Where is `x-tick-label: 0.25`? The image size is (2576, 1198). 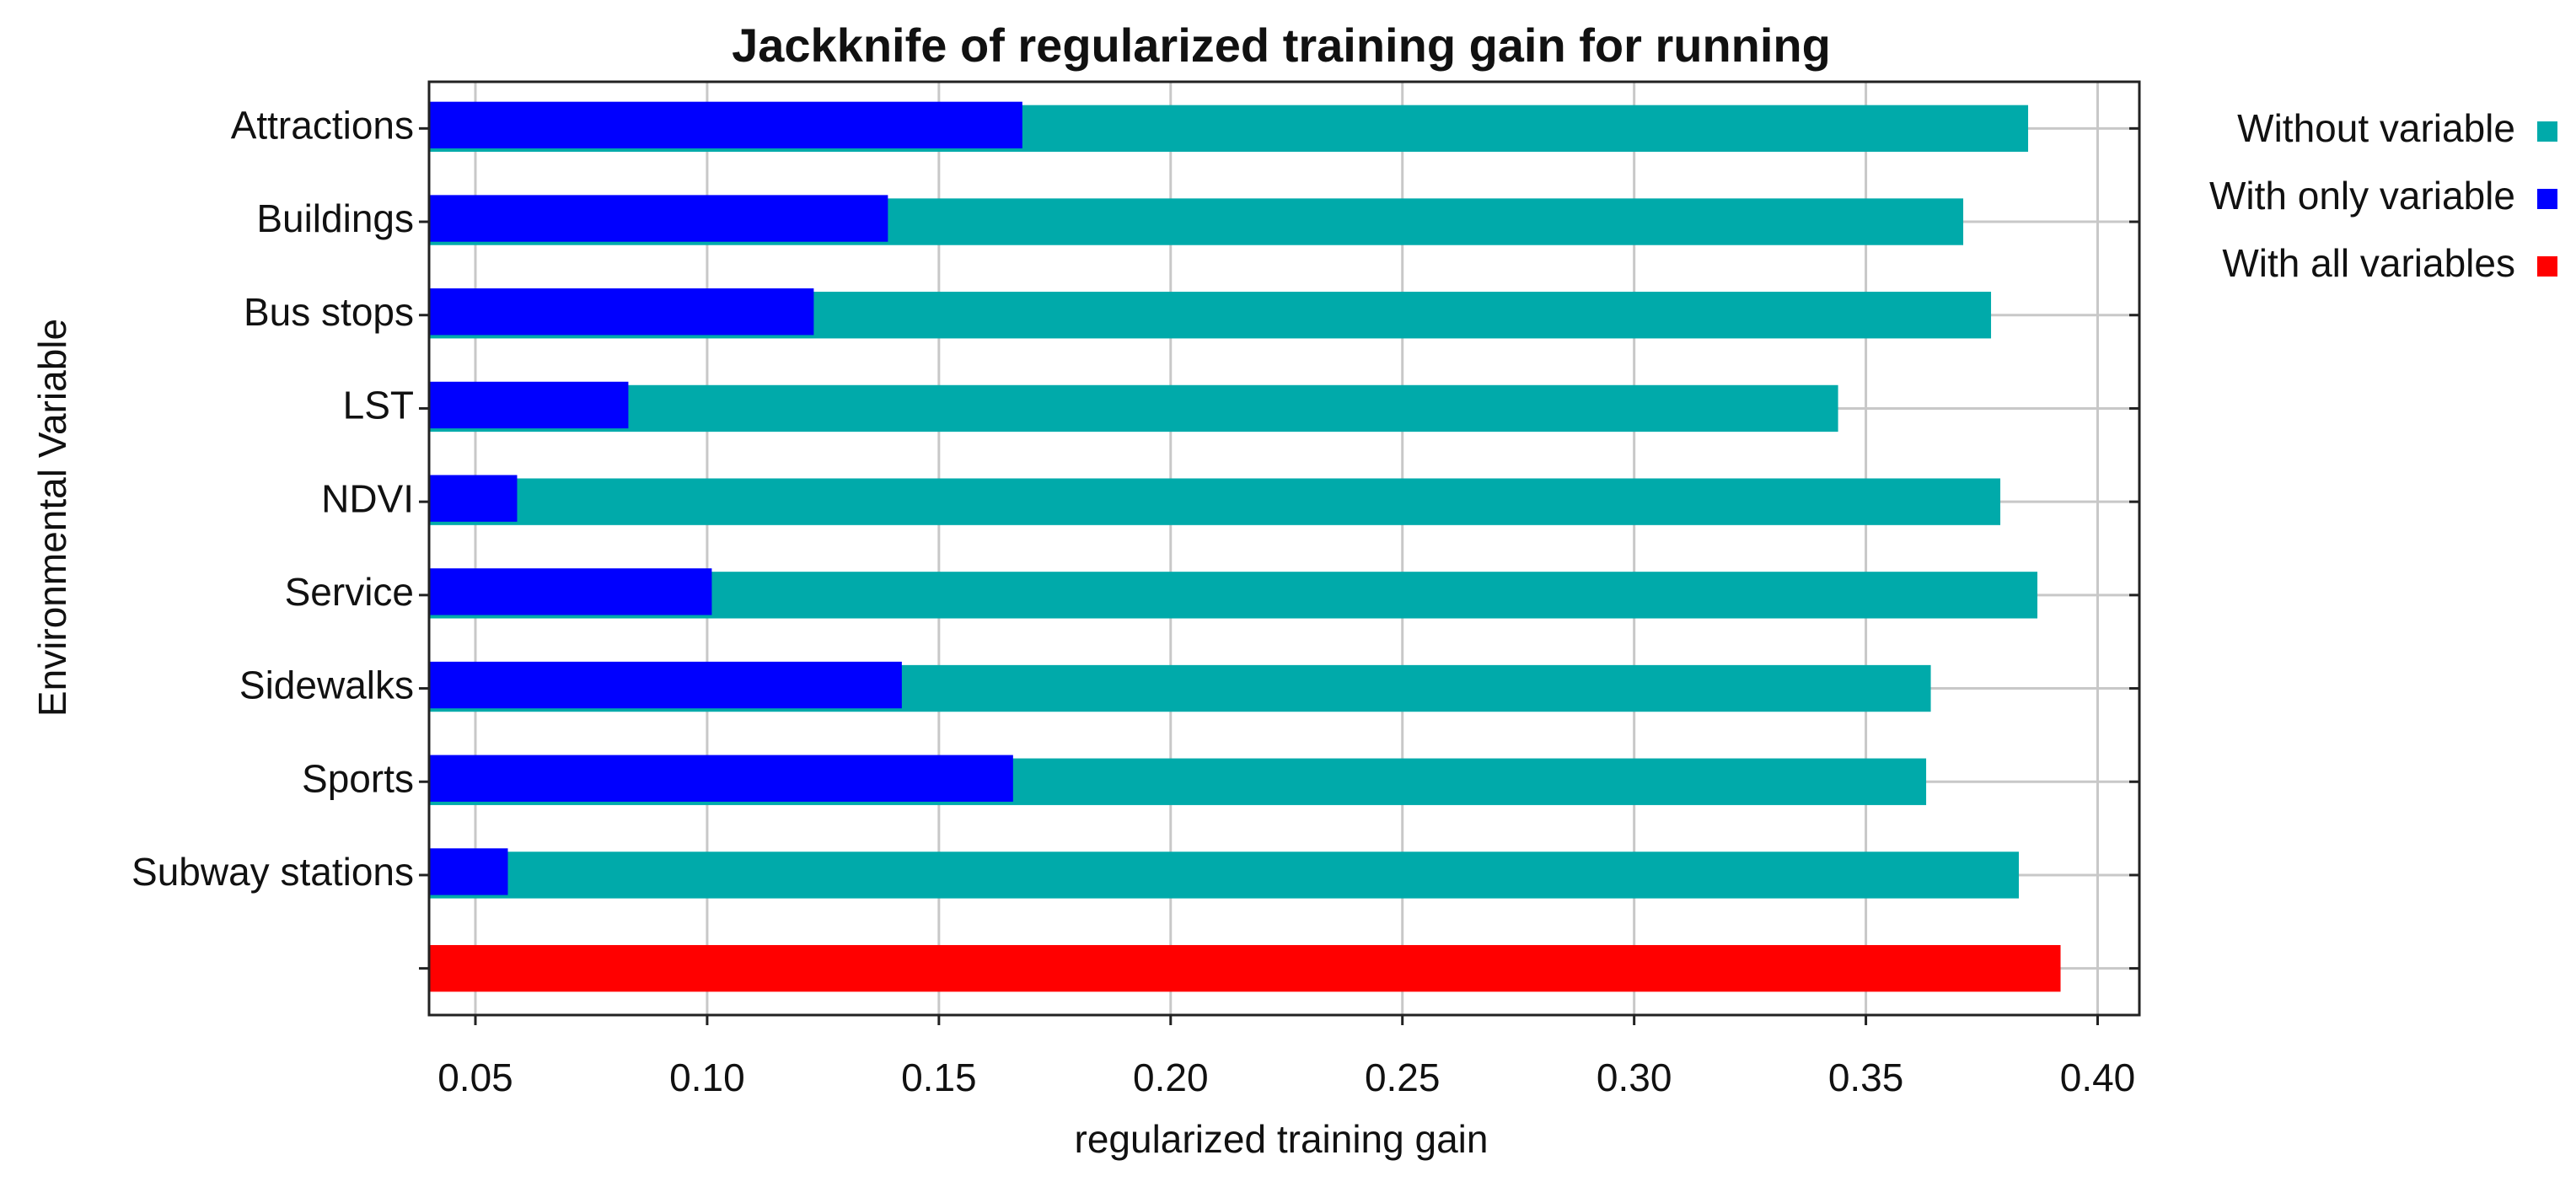 x-tick-label: 0.25 is located at coordinates (1403, 1077).